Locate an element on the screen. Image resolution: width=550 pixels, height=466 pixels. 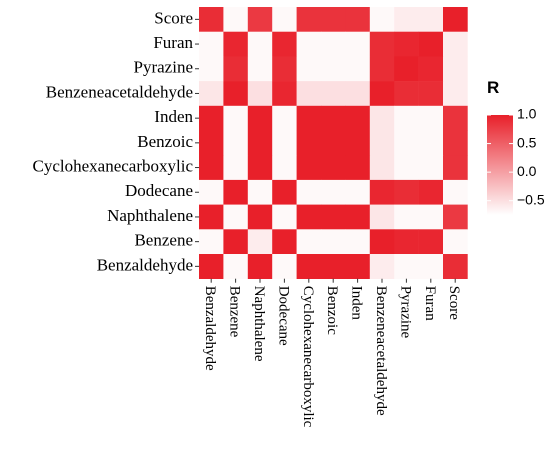
legend-title: R is located at coordinates (493, 87).